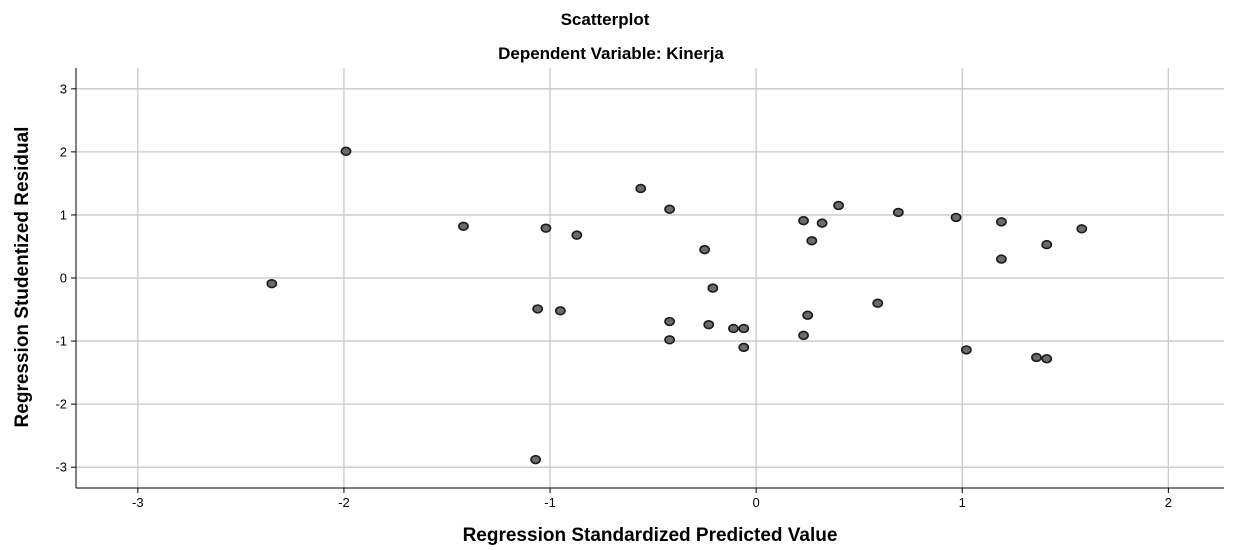  What do you see at coordinates (22, 277) in the screenshot?
I see `y-axis-label: Regression Studentized Residual` at bounding box center [22, 277].